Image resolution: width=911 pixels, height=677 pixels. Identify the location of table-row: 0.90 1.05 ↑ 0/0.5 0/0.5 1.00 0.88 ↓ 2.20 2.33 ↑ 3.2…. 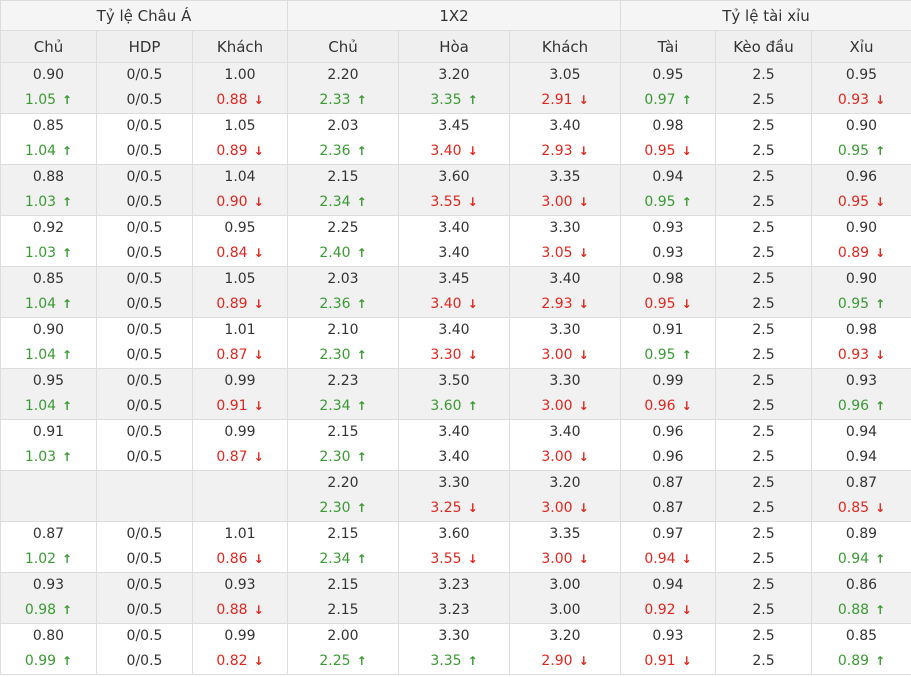
(455, 88).